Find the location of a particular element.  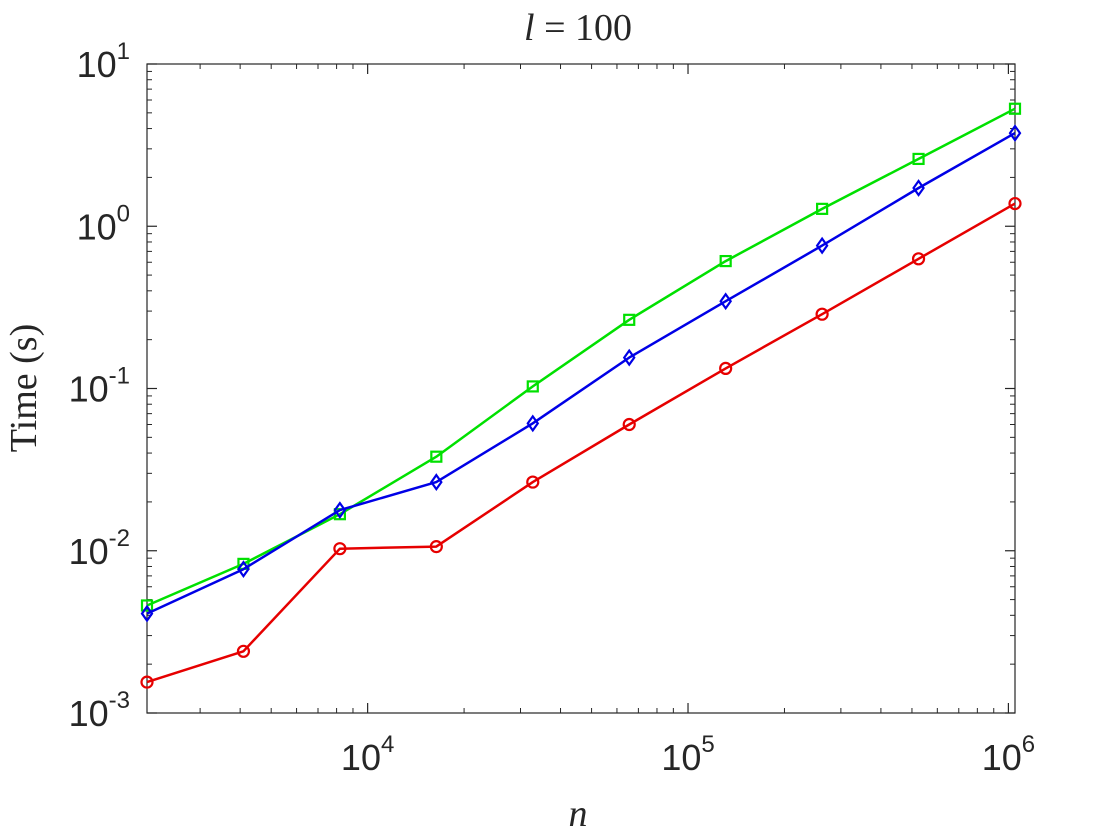

y-tick-label: 10⁻³ is located at coordinates (99, 710).